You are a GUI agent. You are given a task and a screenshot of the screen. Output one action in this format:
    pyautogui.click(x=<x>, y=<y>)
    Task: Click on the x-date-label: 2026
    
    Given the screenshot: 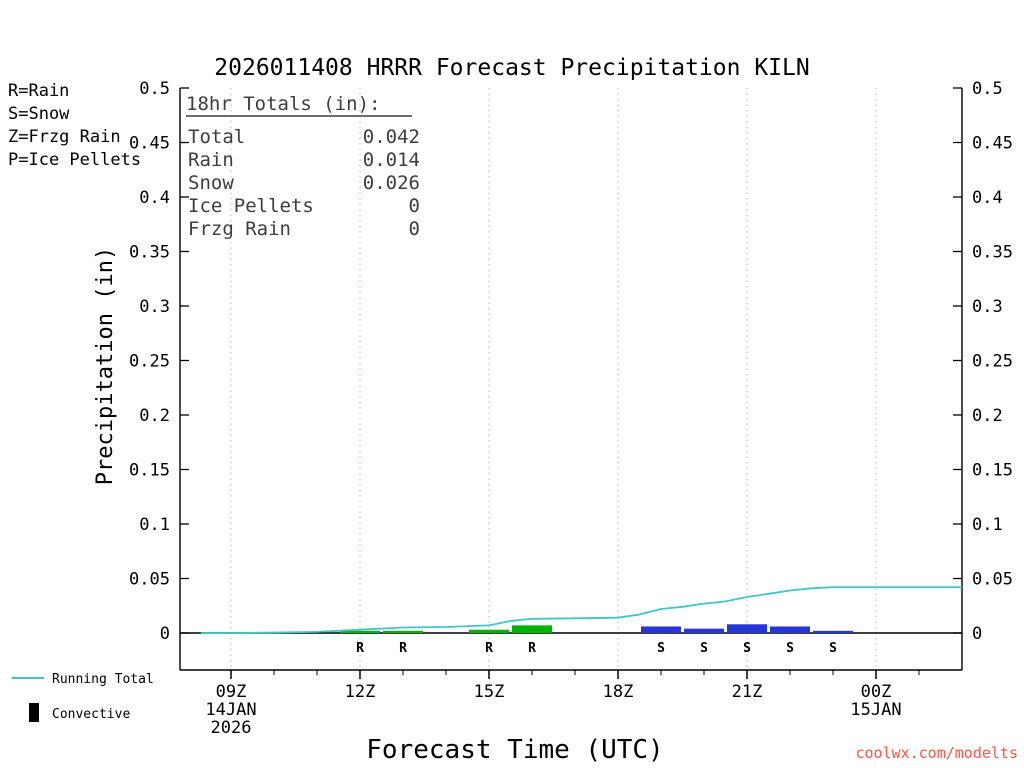 What is the action you would take?
    pyautogui.click(x=231, y=728)
    